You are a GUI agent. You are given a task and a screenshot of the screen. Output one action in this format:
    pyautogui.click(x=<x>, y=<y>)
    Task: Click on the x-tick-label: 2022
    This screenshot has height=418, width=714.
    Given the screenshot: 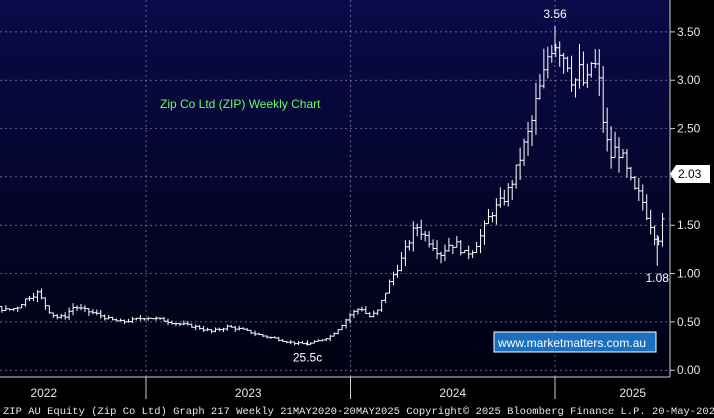 What is the action you would take?
    pyautogui.click(x=43, y=393)
    